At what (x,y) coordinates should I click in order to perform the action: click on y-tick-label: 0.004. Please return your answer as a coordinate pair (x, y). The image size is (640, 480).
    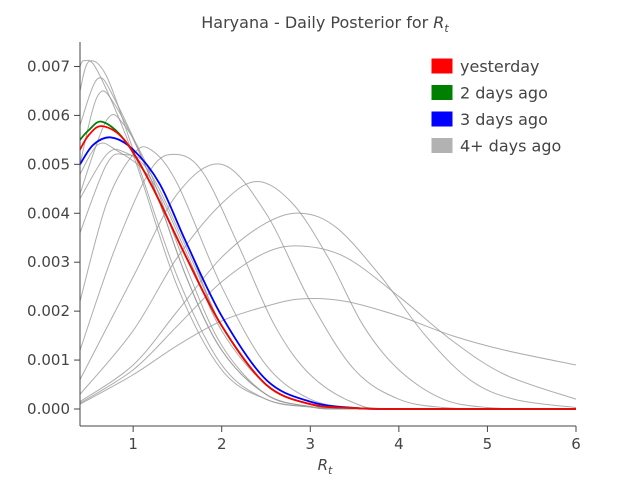
    Looking at the image, I should click on (48, 213).